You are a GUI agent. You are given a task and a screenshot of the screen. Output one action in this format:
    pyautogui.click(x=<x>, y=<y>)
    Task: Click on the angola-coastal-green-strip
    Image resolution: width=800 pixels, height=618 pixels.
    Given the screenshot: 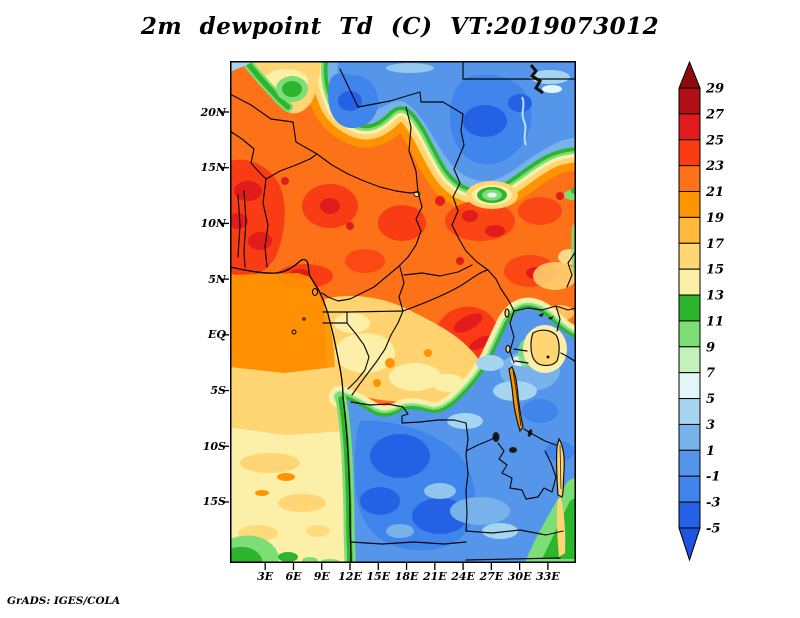 What is the action you would take?
    pyautogui.click(x=345, y=478)
    